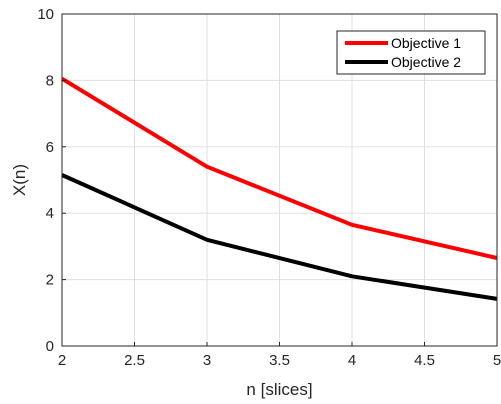  What do you see at coordinates (62, 360) in the screenshot?
I see `x-tick-label: 2` at bounding box center [62, 360].